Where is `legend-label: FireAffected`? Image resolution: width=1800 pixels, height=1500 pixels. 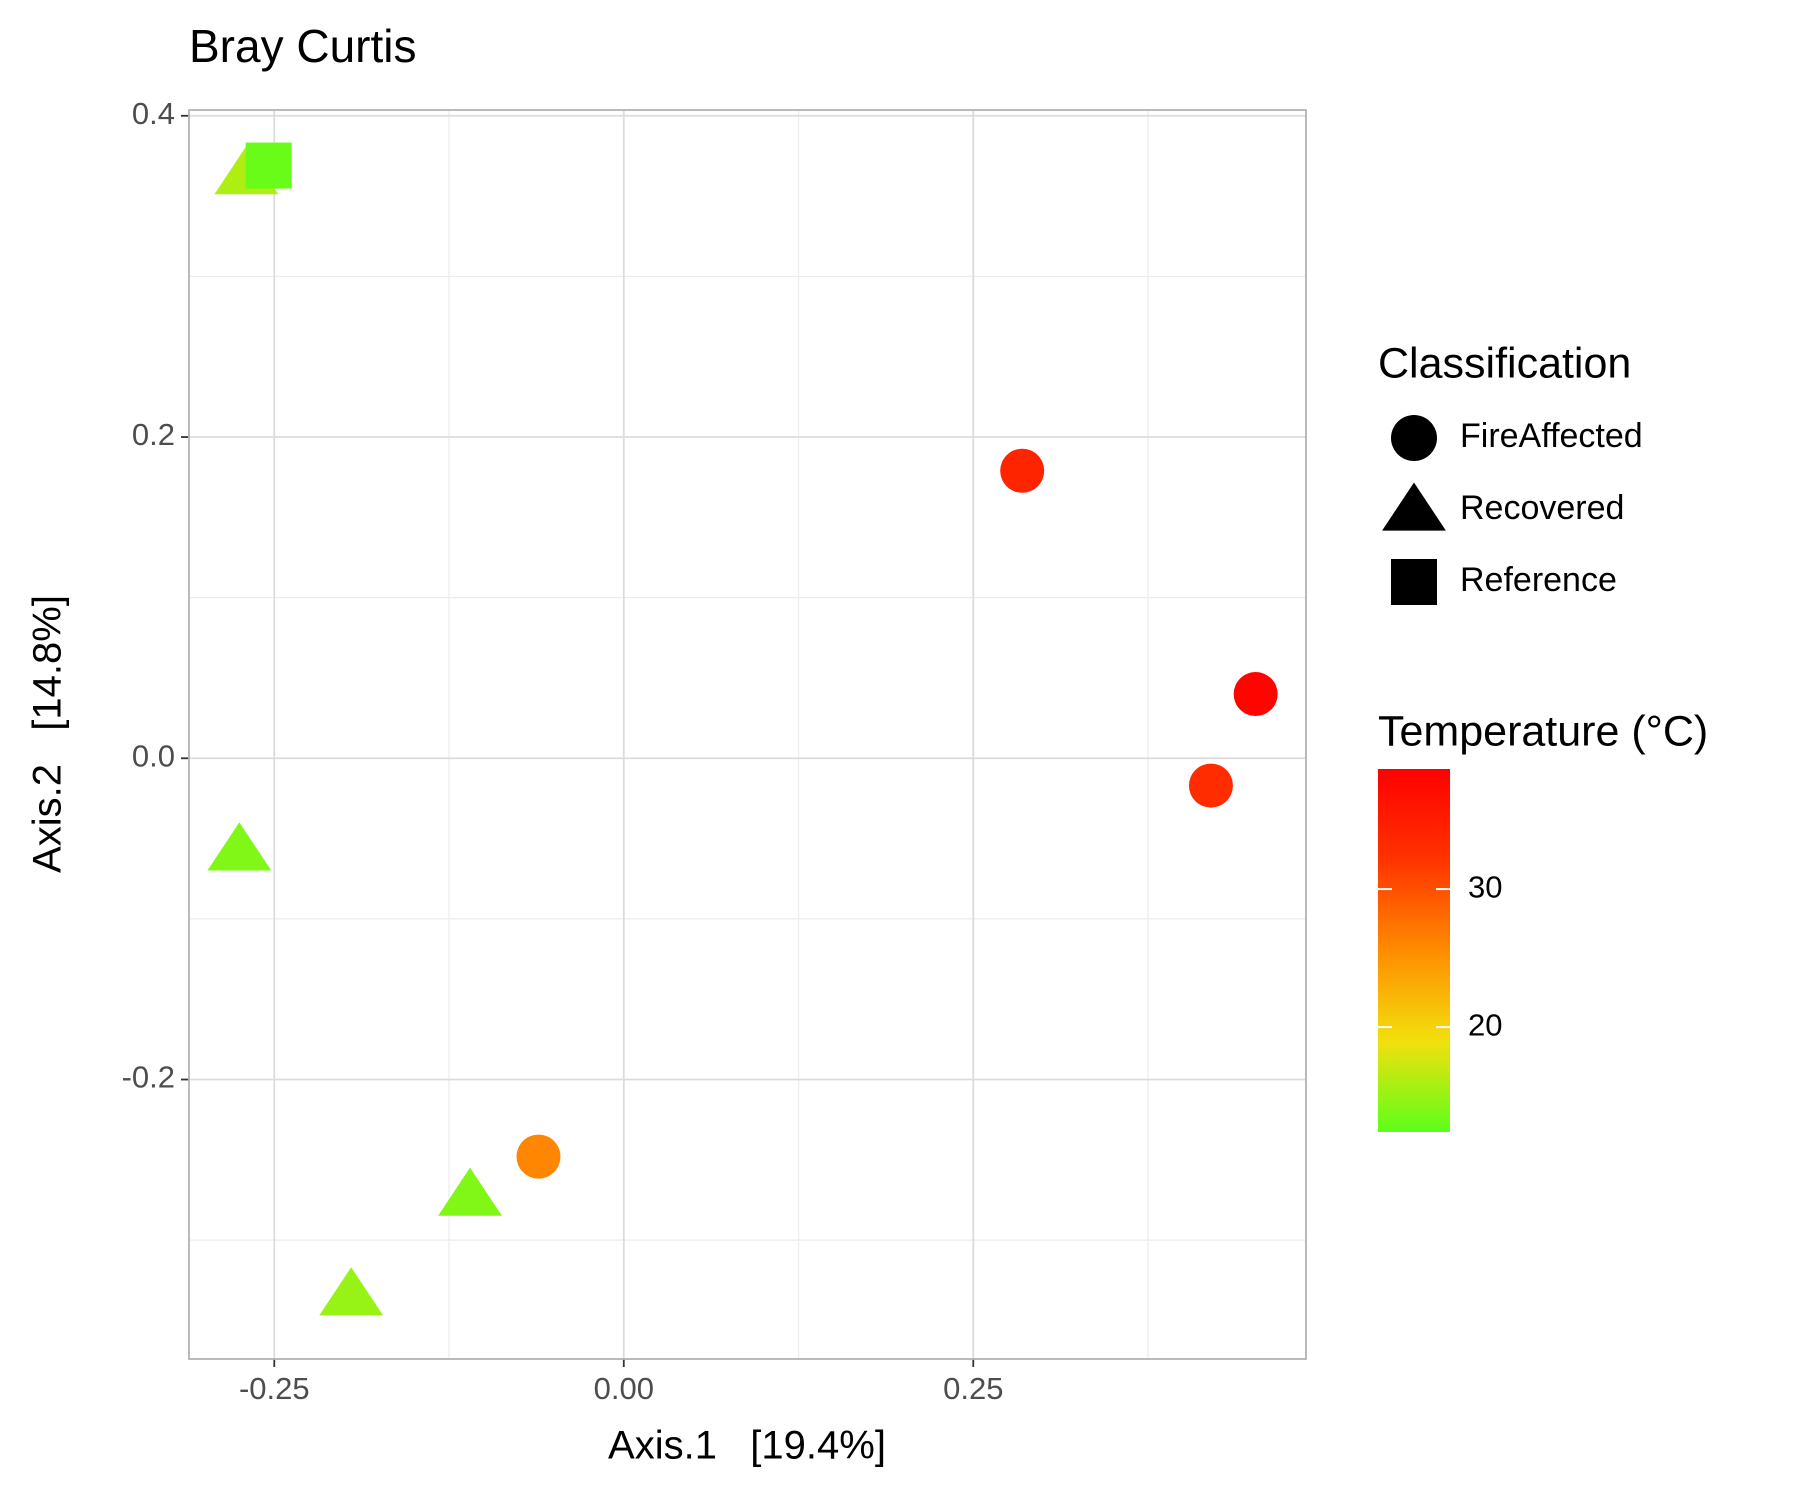 legend-label: FireAffected is located at coordinates (1551, 436).